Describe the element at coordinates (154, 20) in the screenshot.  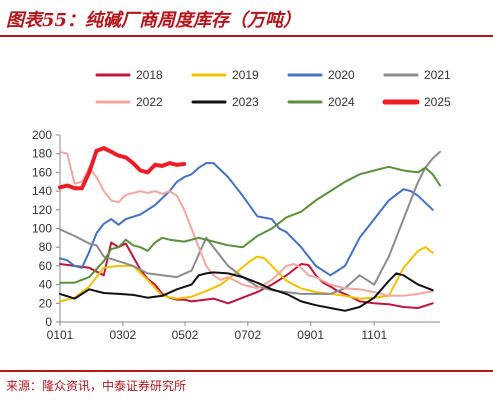
I see `chart-title: 图表55：纯碱厂商周度库存（万吨）` at that location.